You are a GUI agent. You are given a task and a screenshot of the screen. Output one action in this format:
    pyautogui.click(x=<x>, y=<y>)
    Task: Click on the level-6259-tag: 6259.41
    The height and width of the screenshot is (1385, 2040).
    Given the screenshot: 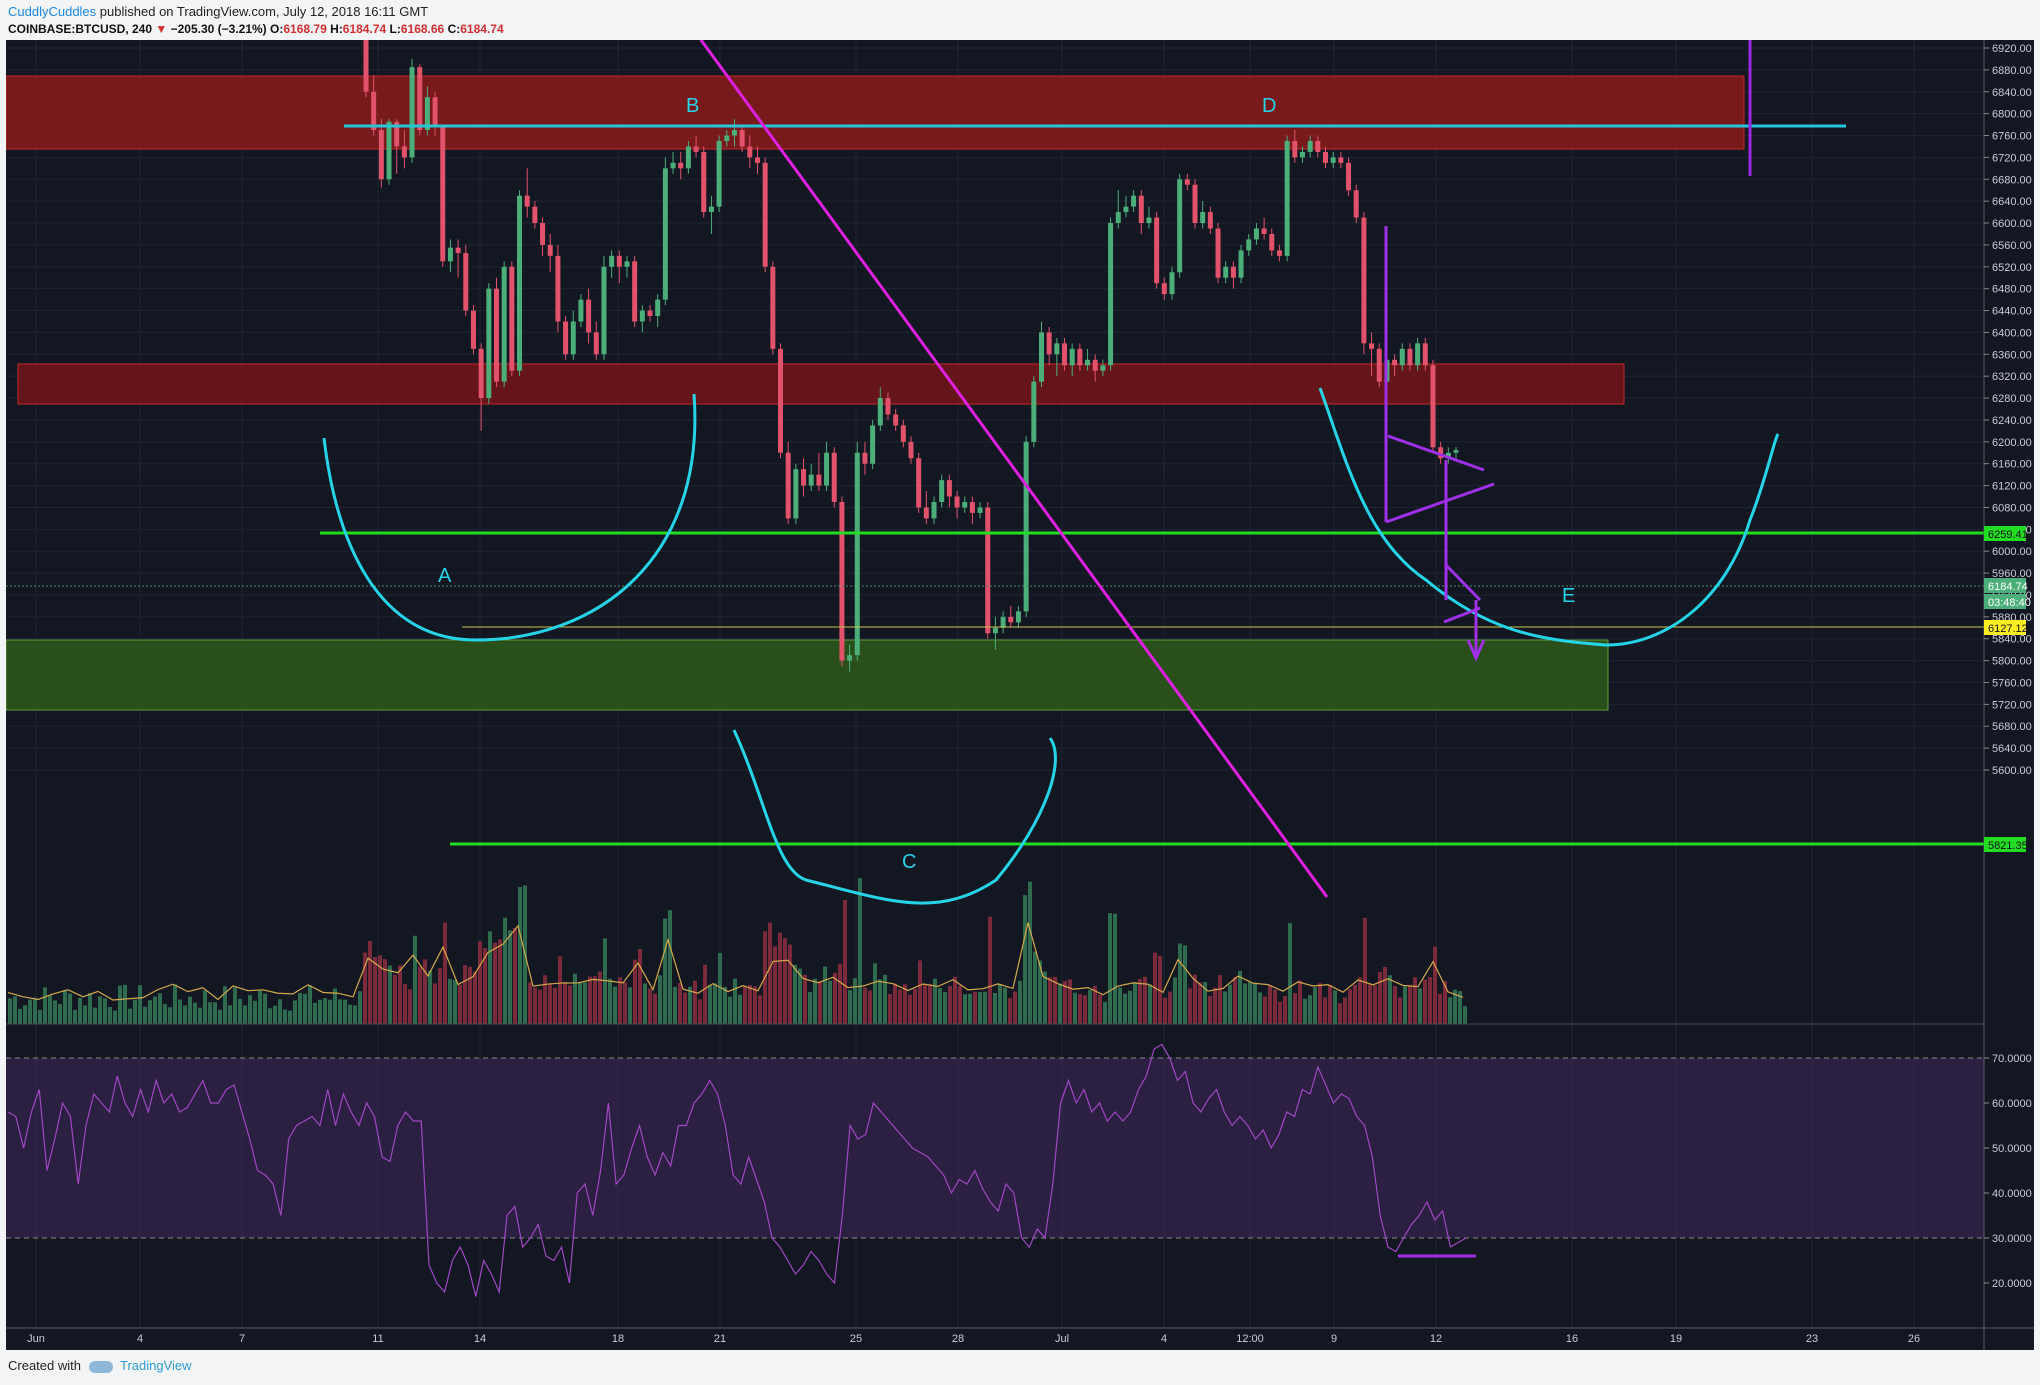 What is the action you would take?
    pyautogui.click(x=2008, y=535)
    